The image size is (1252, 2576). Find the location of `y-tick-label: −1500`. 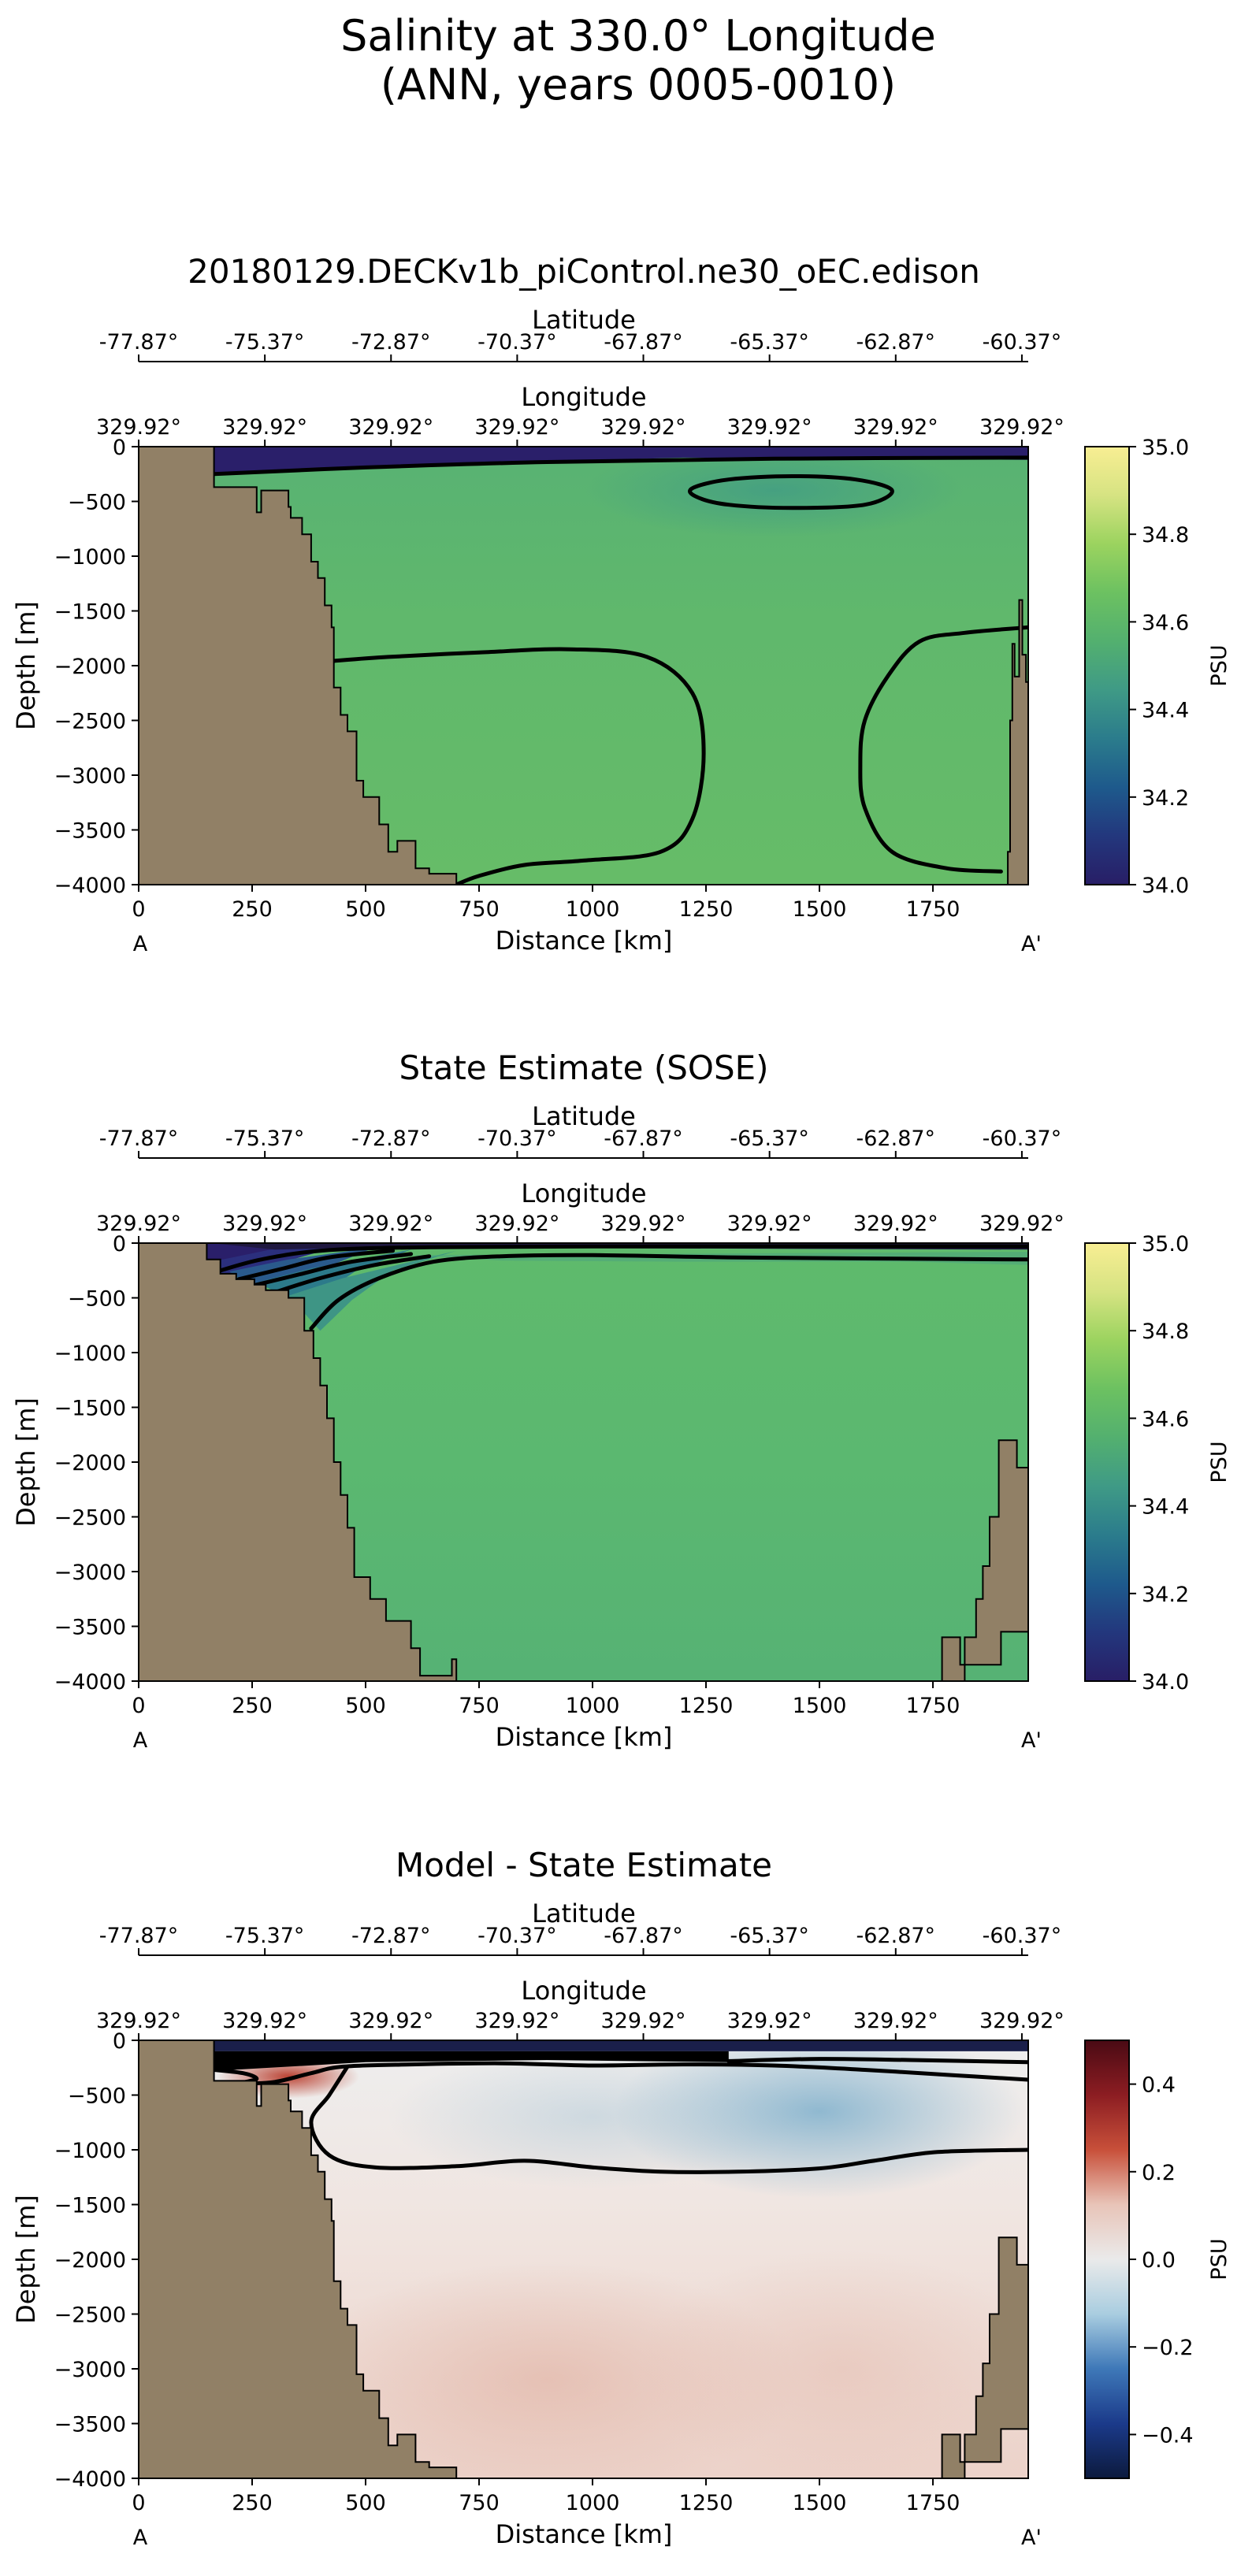

y-tick-label: −1500 is located at coordinates (90, 612).